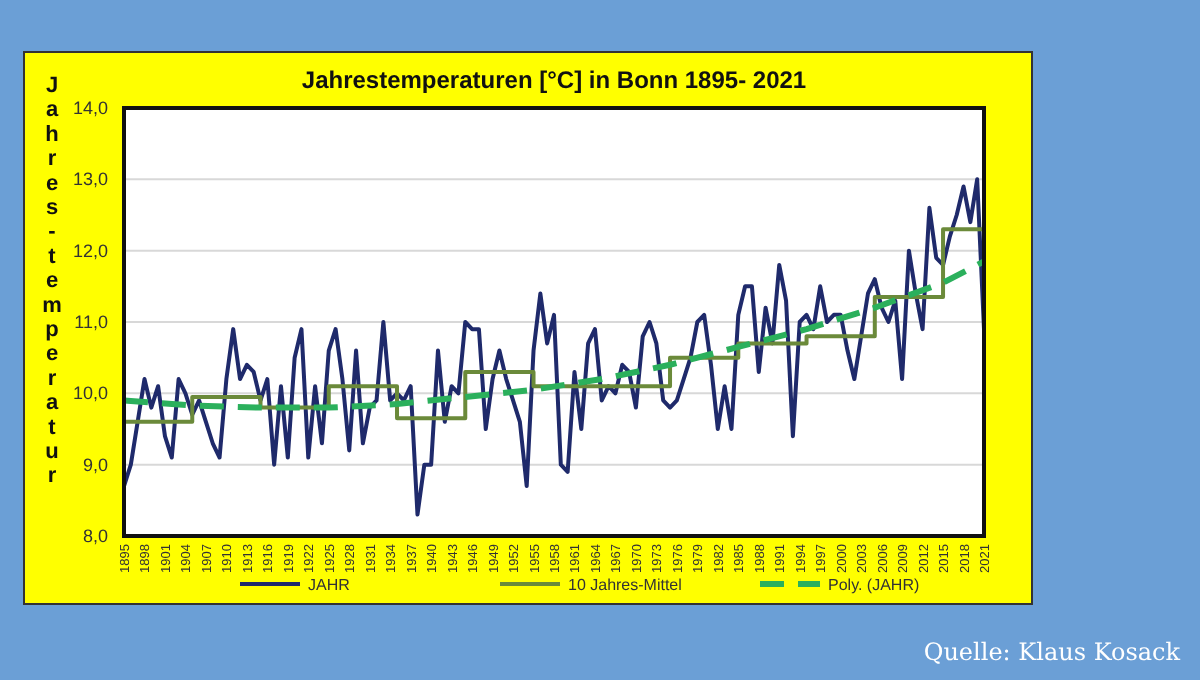 This screenshot has height=680, width=1200. I want to click on y-tick-label: 13,0, so click(90, 179).